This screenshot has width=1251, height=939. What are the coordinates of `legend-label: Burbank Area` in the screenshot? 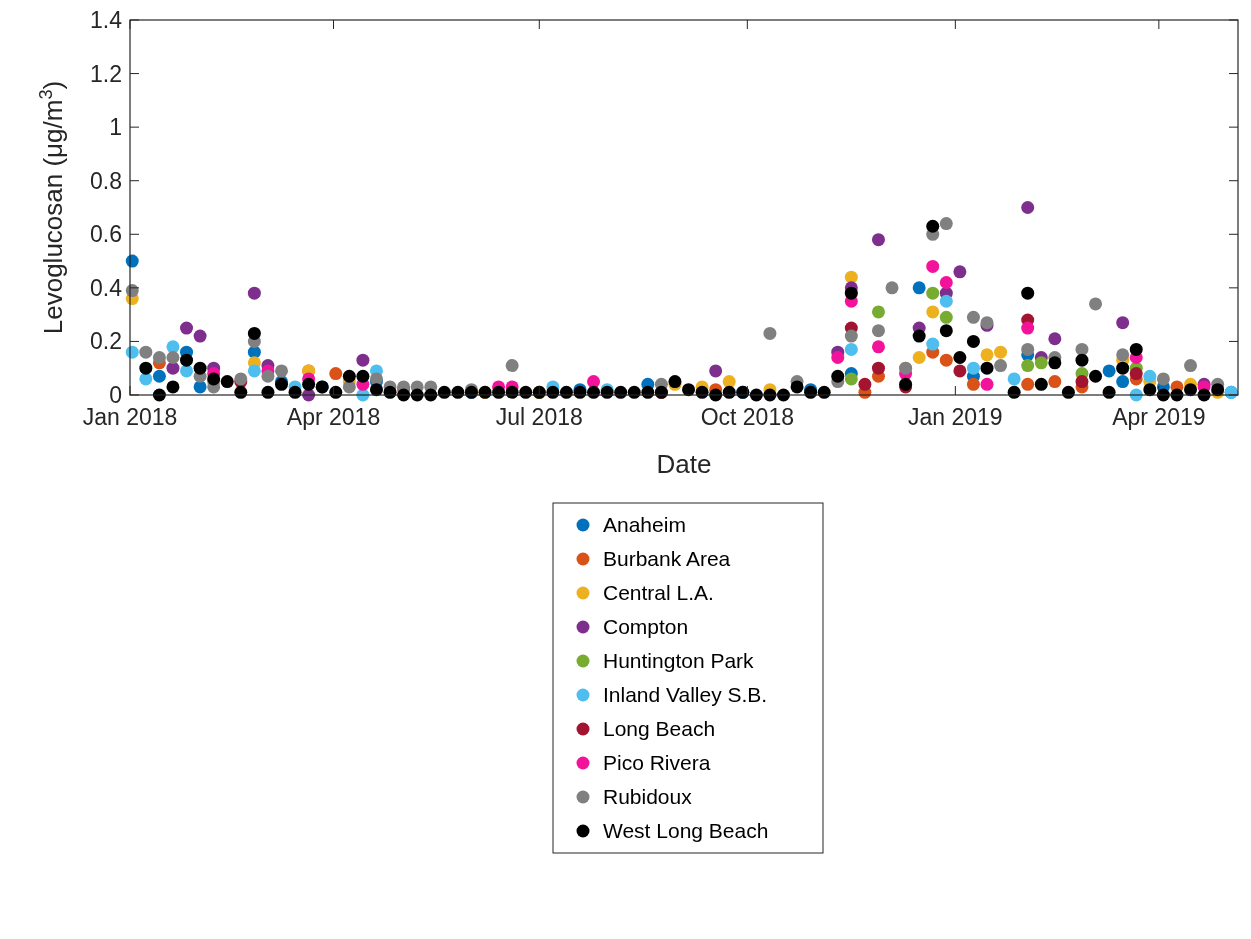 It's located at (667, 559).